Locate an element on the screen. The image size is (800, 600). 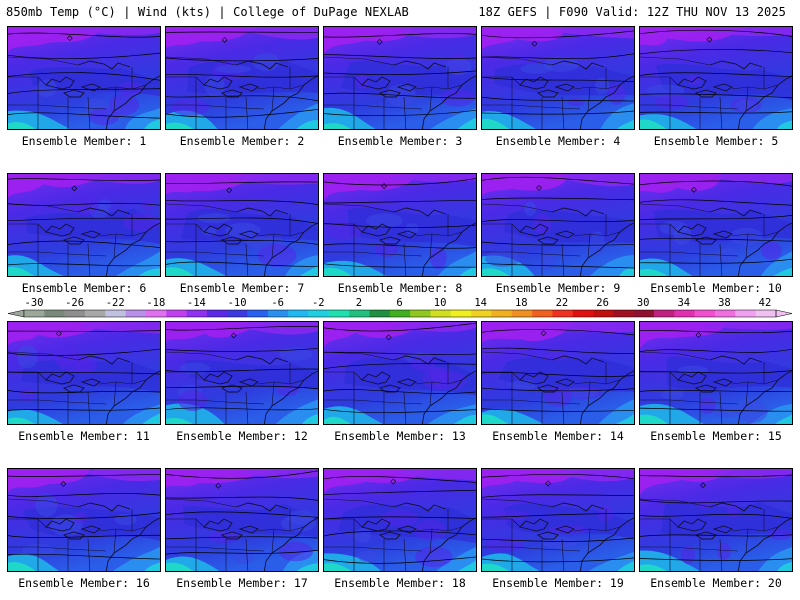
ensemble-member-caption: Ensemble Member: 7 is located at coordinates (242, 288).